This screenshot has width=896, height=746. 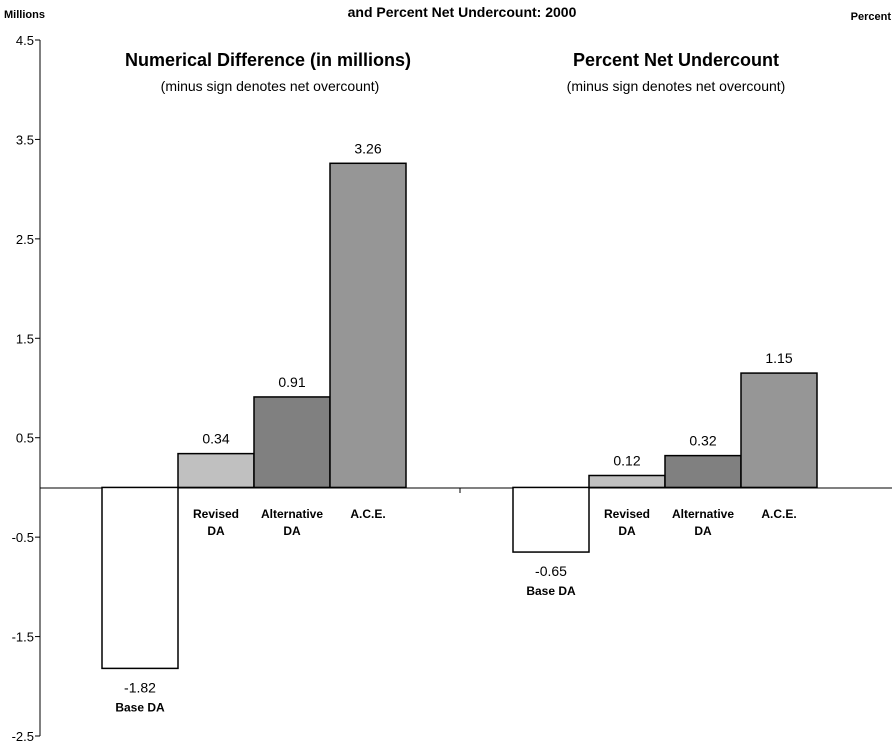 I want to click on data-label: 0.91, so click(x=291, y=382).